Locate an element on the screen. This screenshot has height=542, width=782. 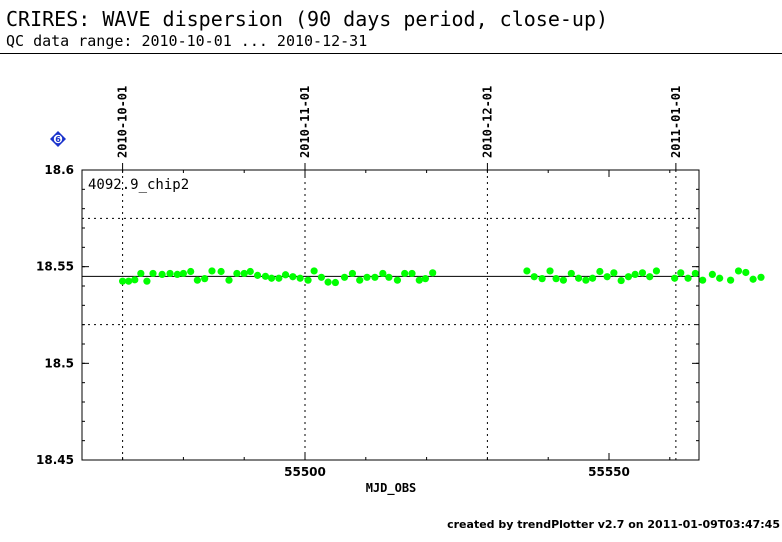
y-tick-label: 18.5 is located at coordinates (59, 363).